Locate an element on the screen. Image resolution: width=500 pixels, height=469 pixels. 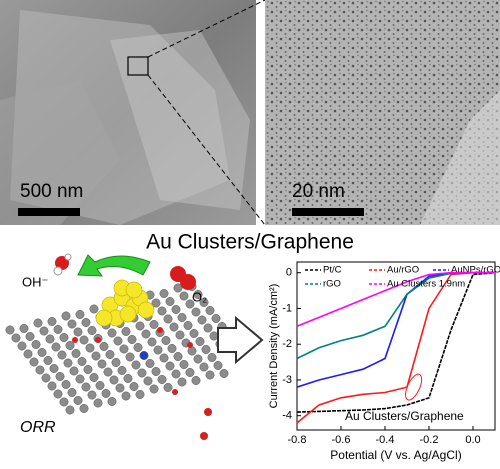
oxygen-label: O₂ is located at coordinates (199, 296).